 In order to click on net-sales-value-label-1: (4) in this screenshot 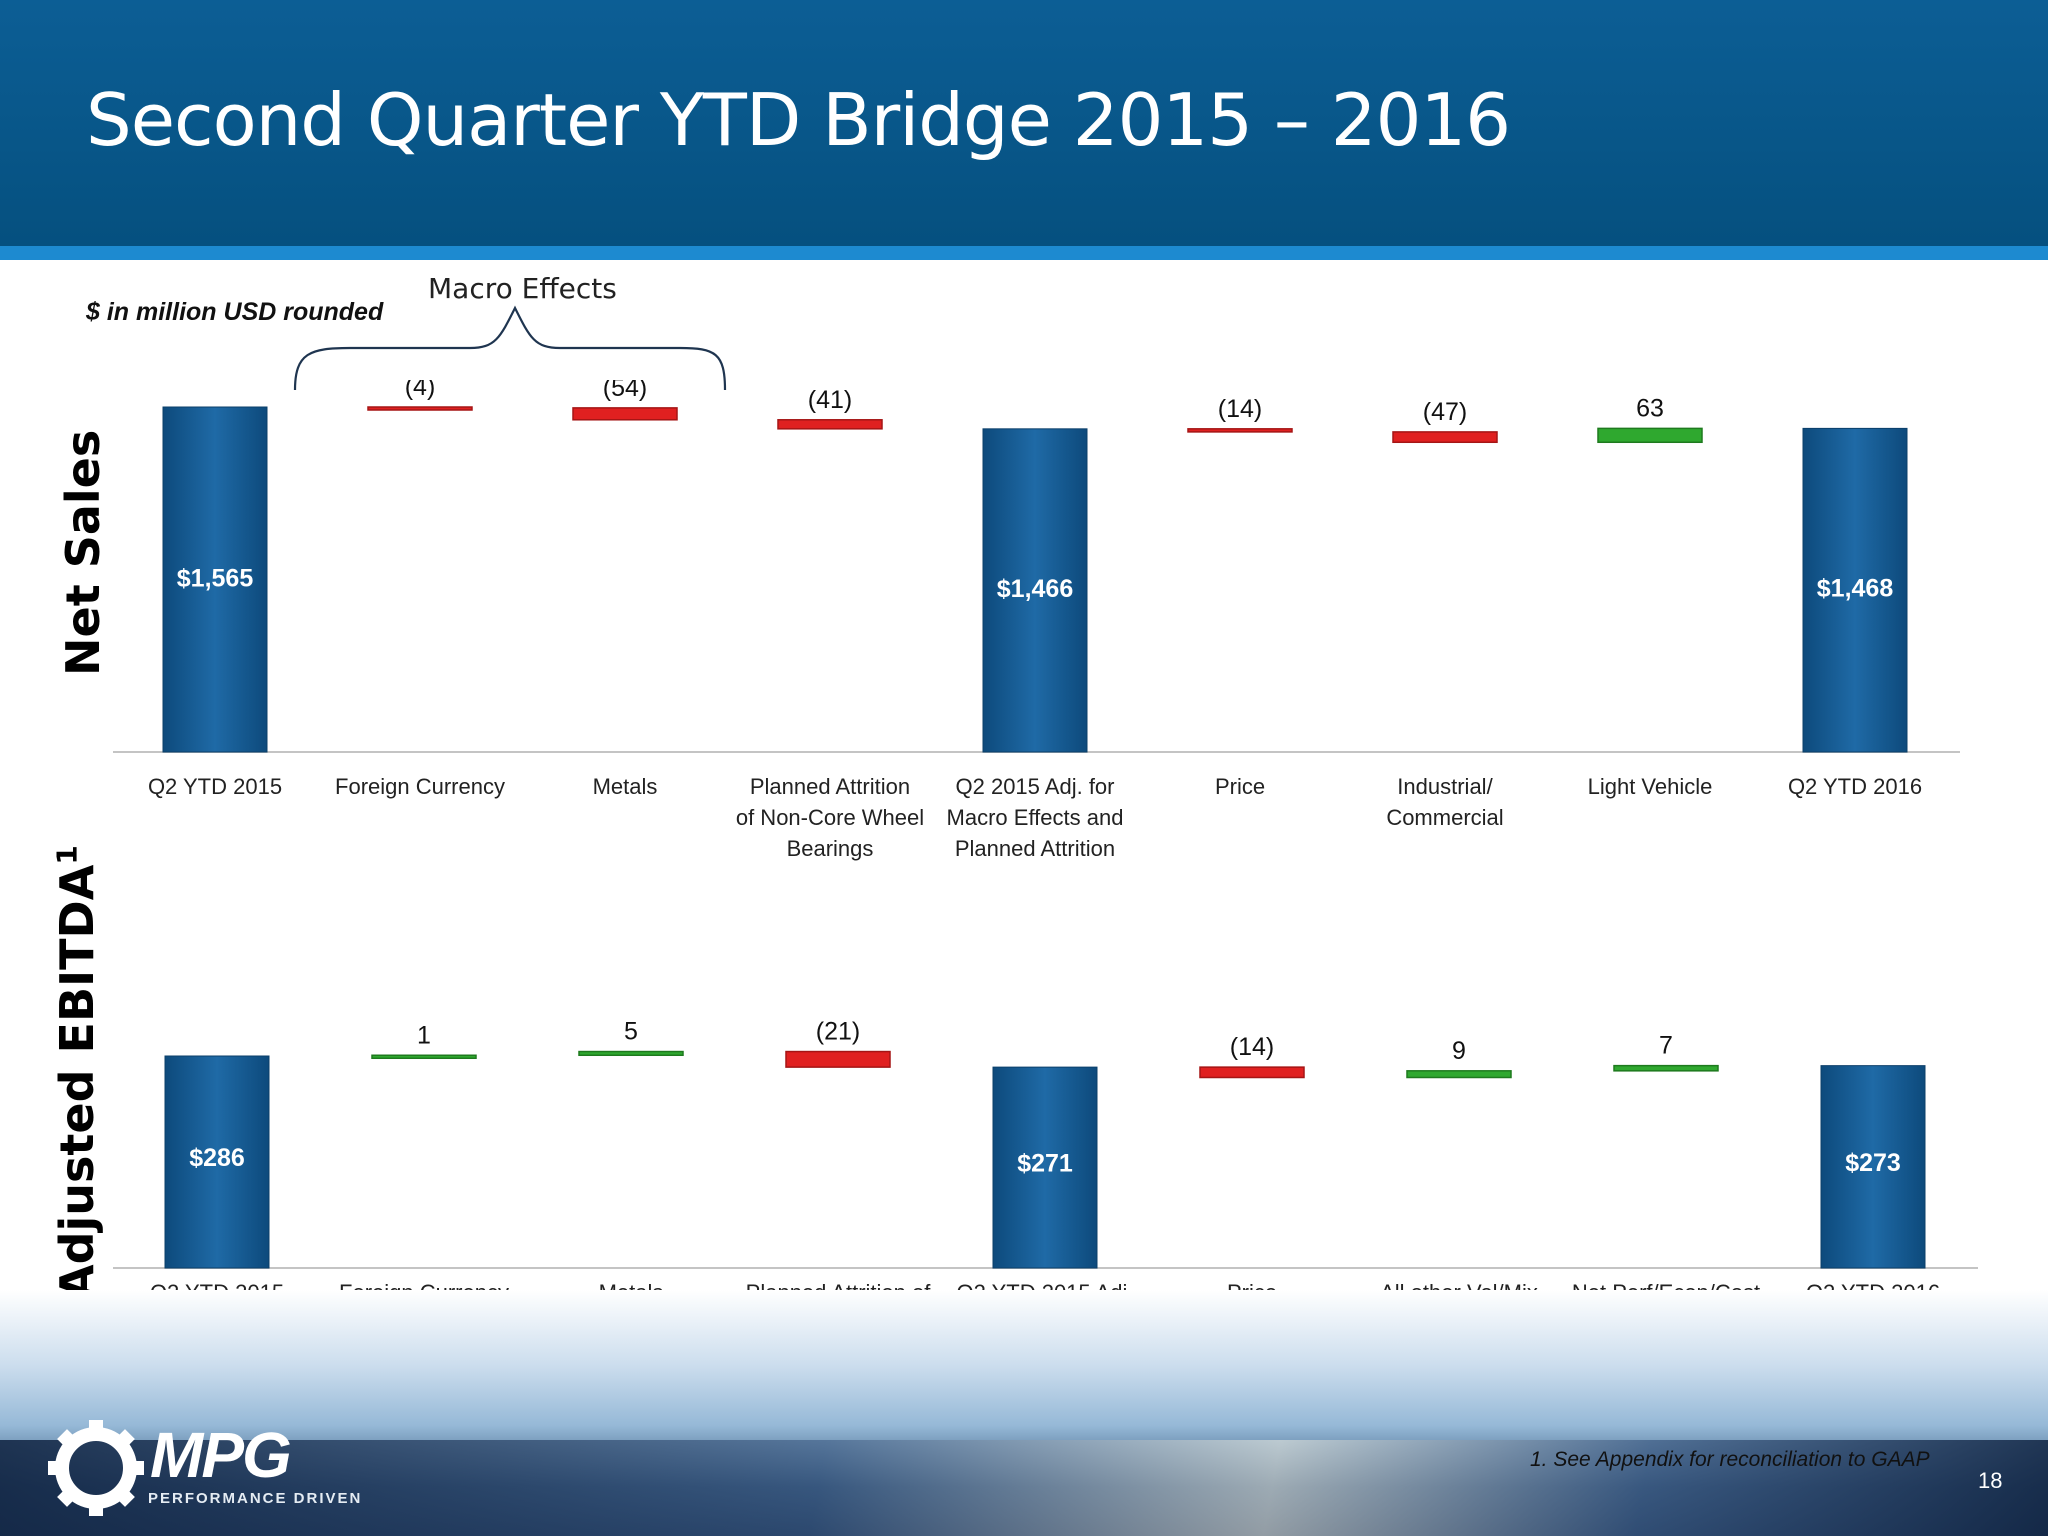, I will do `click(420, 390)`.